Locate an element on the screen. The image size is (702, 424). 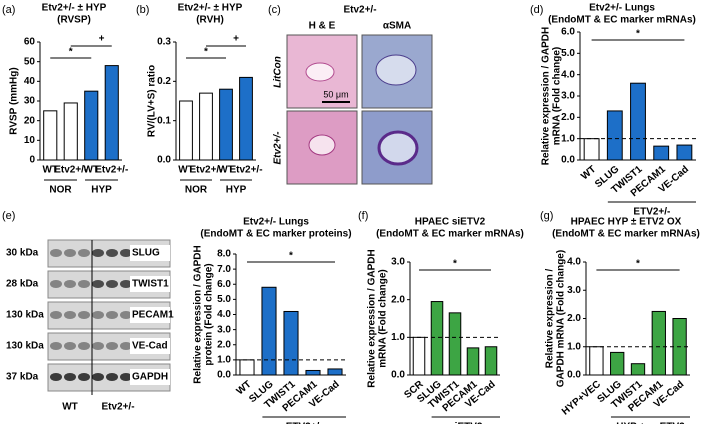
y-axis-label: RVSP (mmHg) is located at coordinates (14, 100).